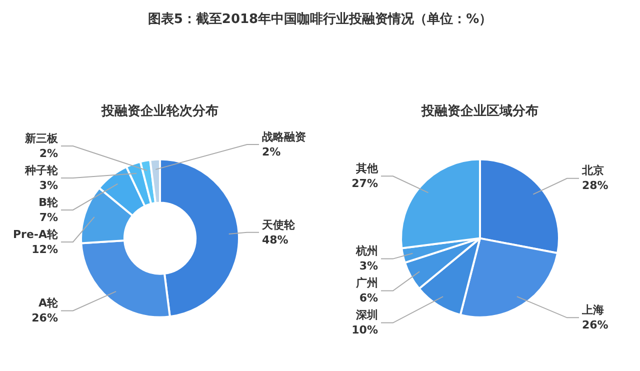  What do you see at coordinates (159, 112) in the screenshot?
I see `chart-subtitle: 投融资企业轮次分布` at bounding box center [159, 112].